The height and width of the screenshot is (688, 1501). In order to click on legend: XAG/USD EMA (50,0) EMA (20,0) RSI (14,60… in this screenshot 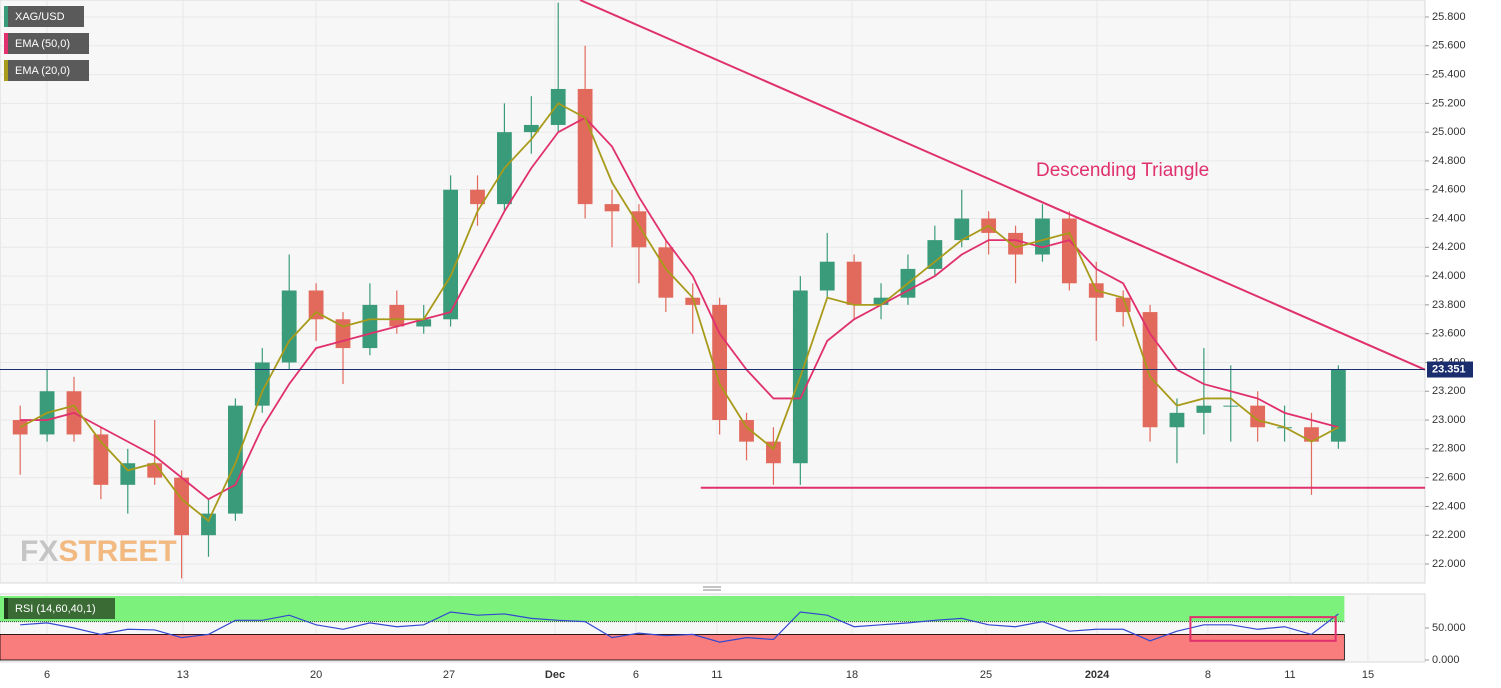, I will do `click(59, 312)`.